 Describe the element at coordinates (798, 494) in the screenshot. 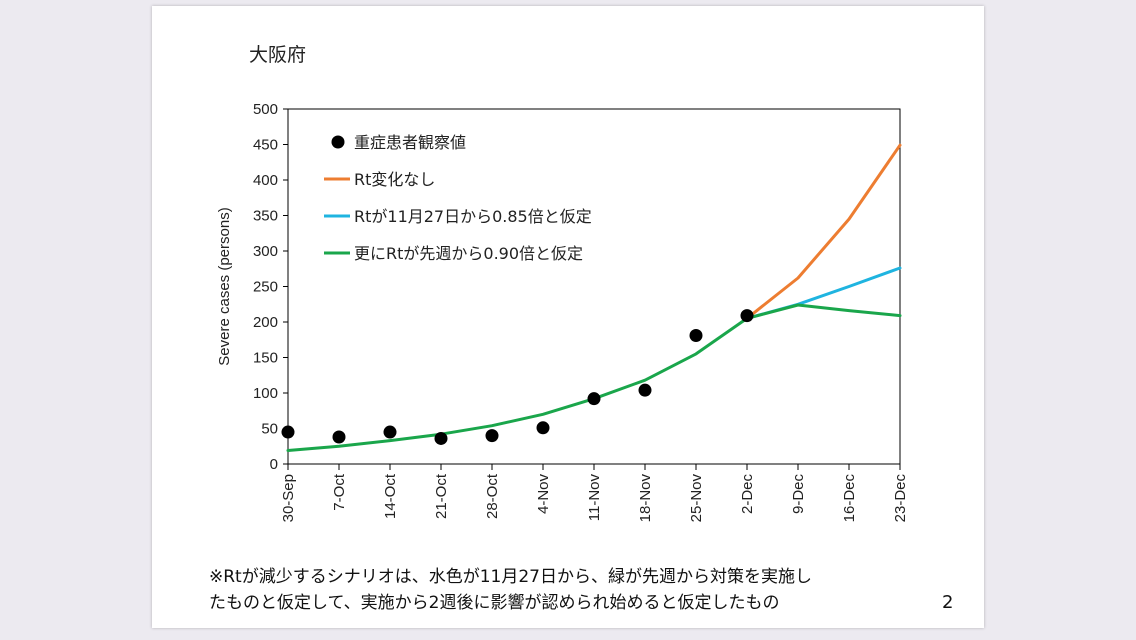

I see `x-tick-label: 9-Dec` at that location.